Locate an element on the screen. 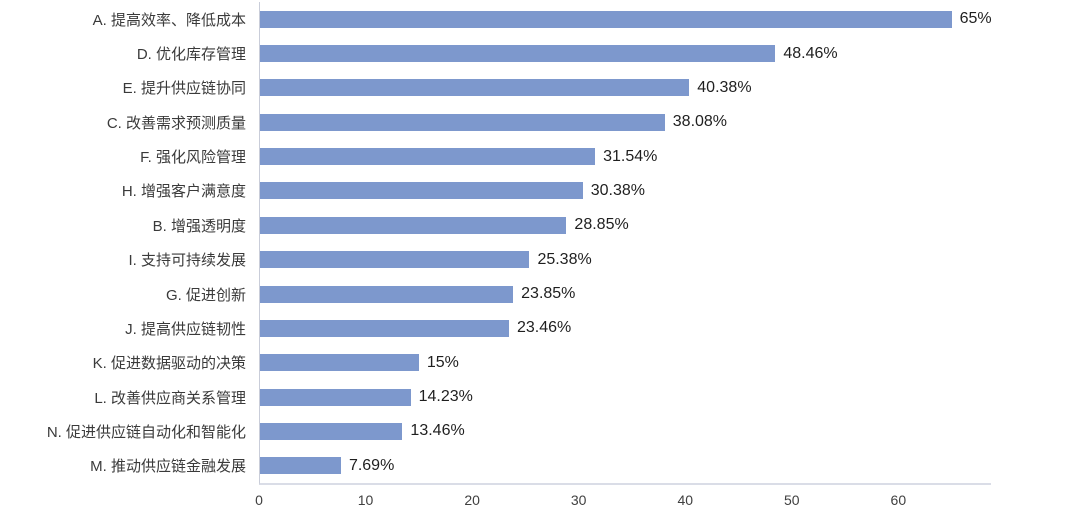  bar-track: 31.54% is located at coordinates (624, 156).